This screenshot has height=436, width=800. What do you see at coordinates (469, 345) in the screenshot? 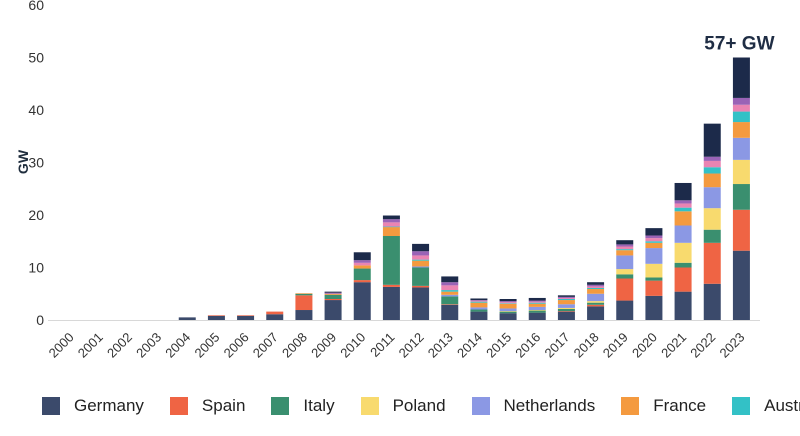
I see `x-tick-label: 2014` at bounding box center [469, 345].